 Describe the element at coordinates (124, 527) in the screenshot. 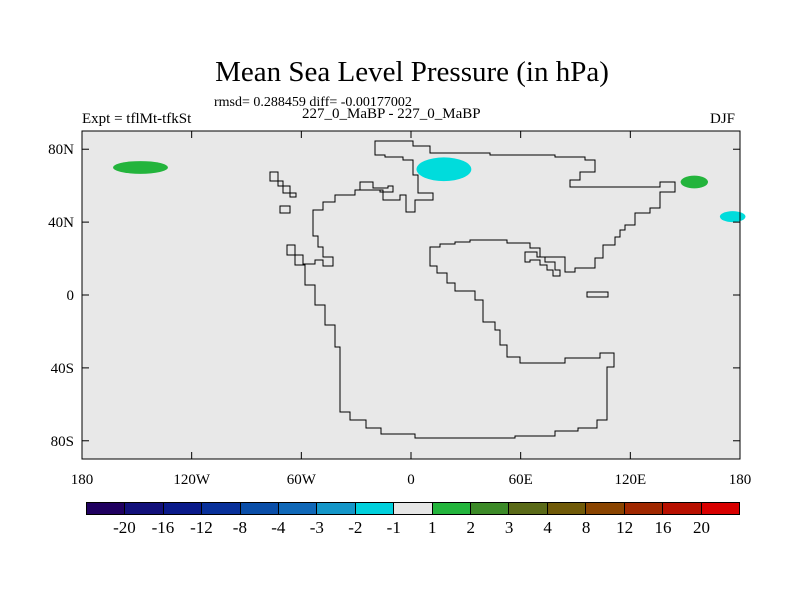

I see `colorbar-label: -20` at that location.